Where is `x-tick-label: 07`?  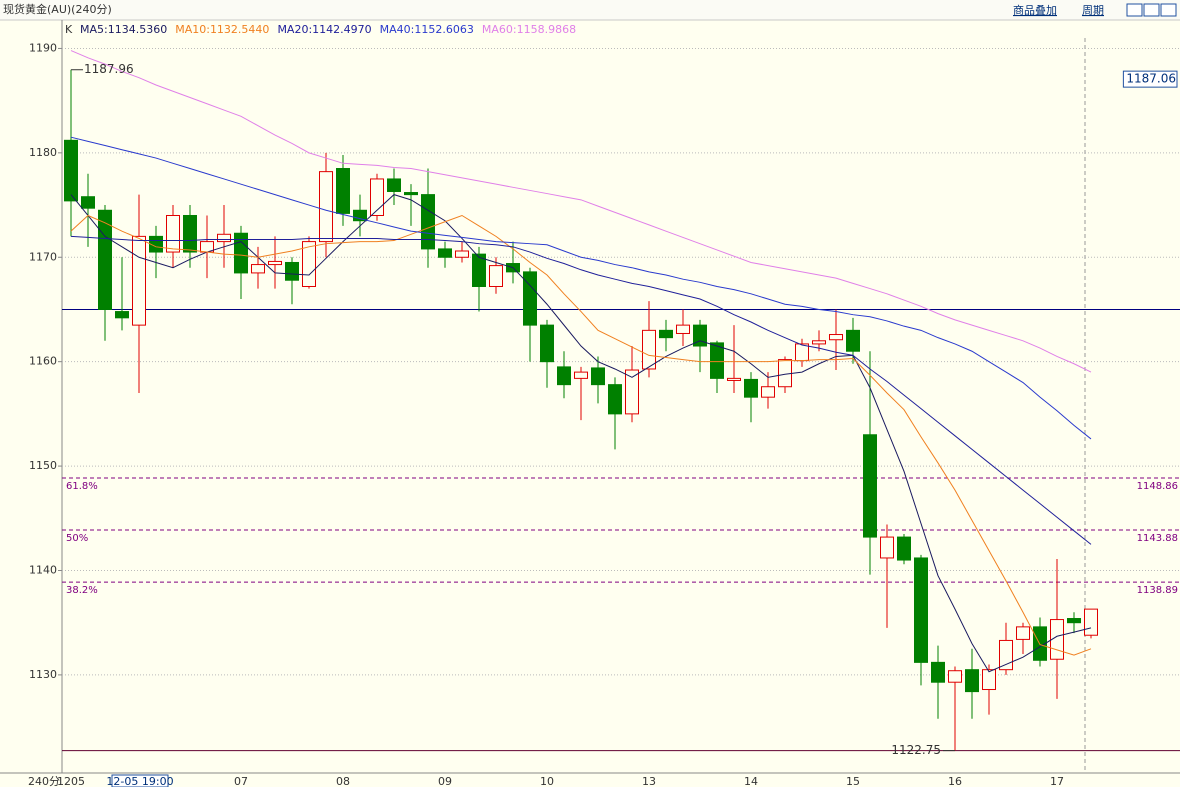 x-tick-label: 07 is located at coordinates (241, 781).